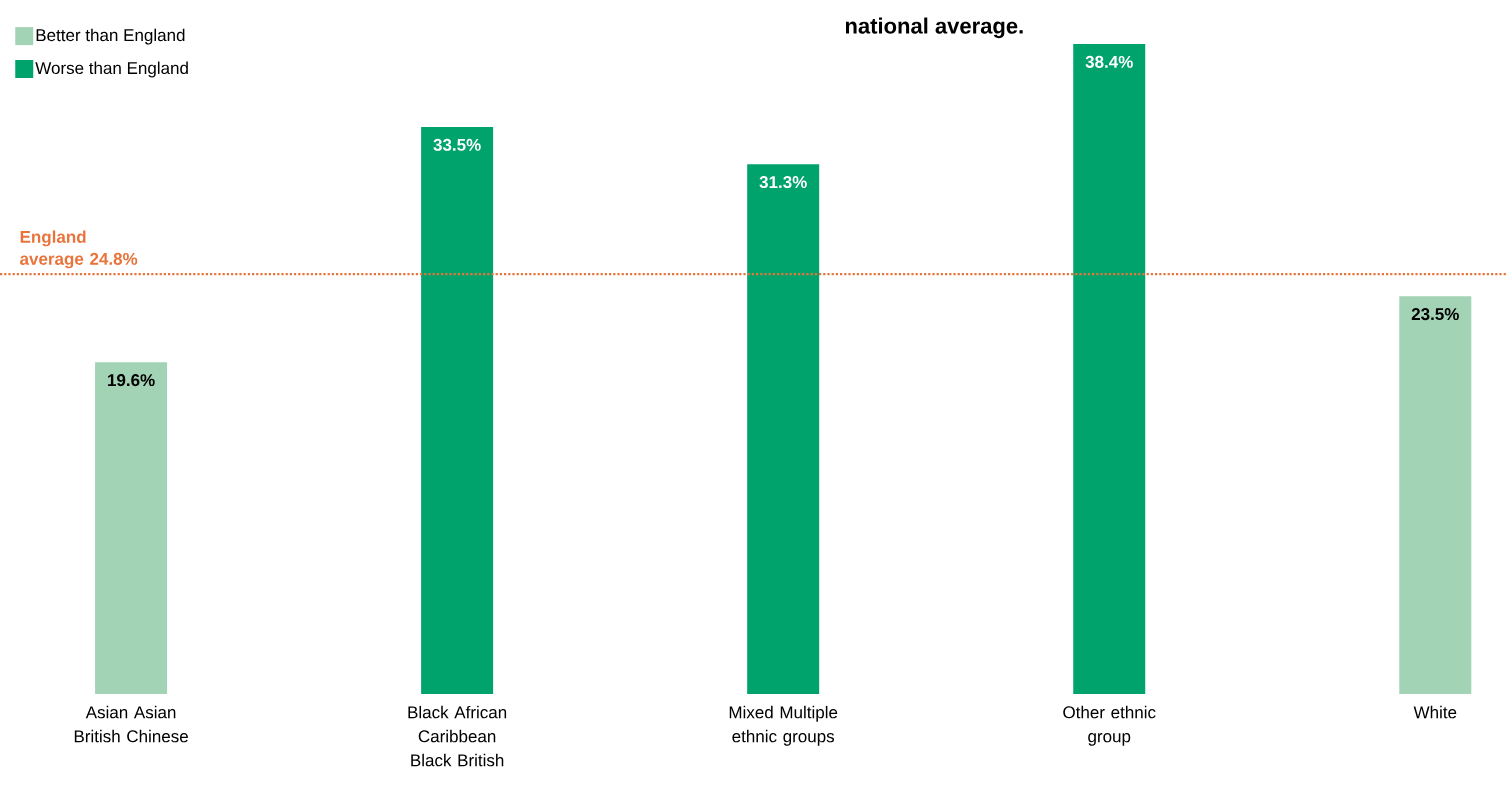 This screenshot has height=801, width=1507. Describe the element at coordinates (110, 36) in the screenshot. I see `legend-label: Better than England` at that location.